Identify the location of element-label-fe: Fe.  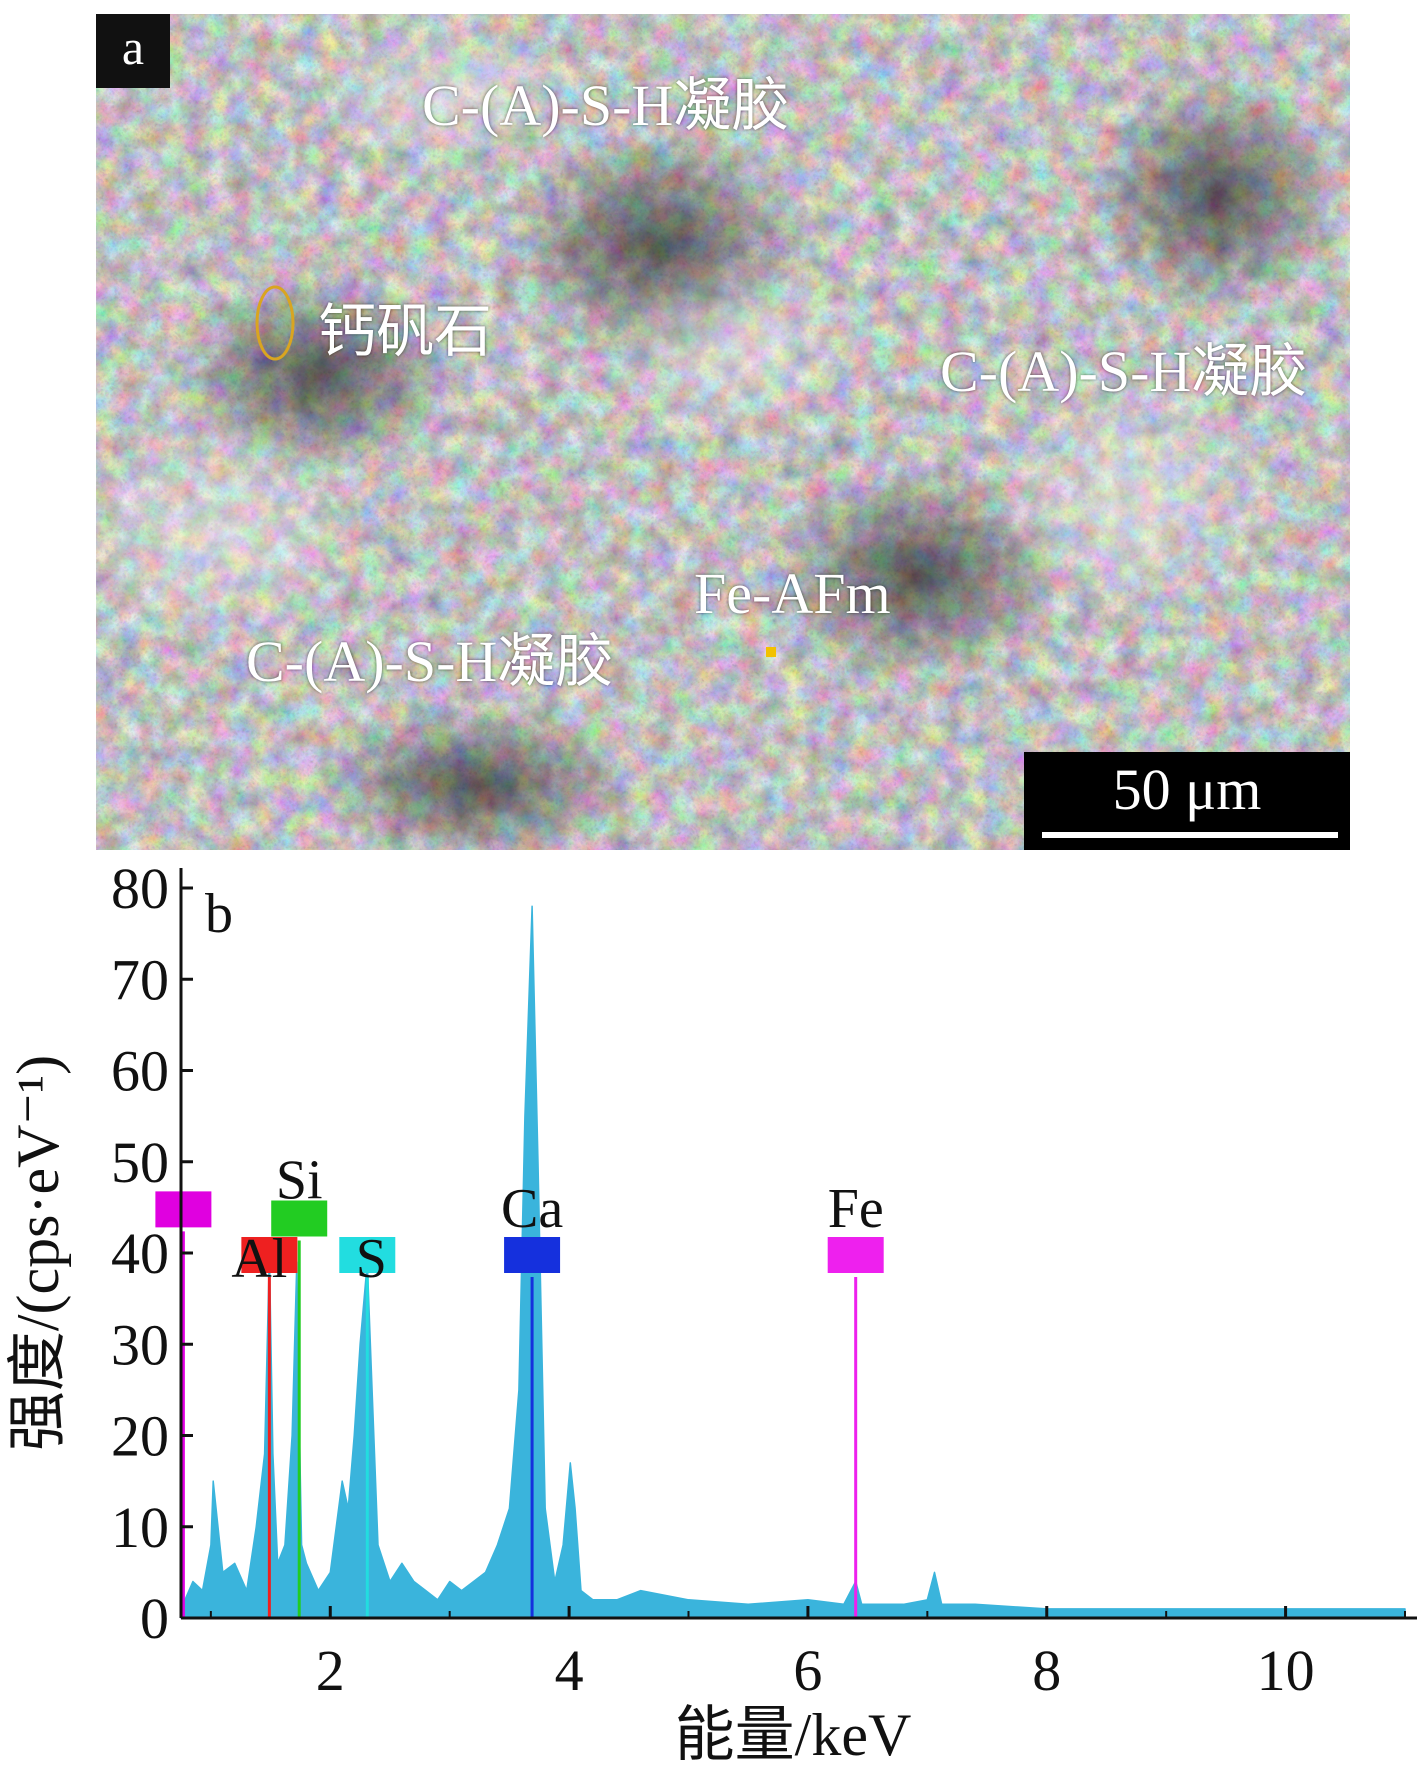
(856, 1209).